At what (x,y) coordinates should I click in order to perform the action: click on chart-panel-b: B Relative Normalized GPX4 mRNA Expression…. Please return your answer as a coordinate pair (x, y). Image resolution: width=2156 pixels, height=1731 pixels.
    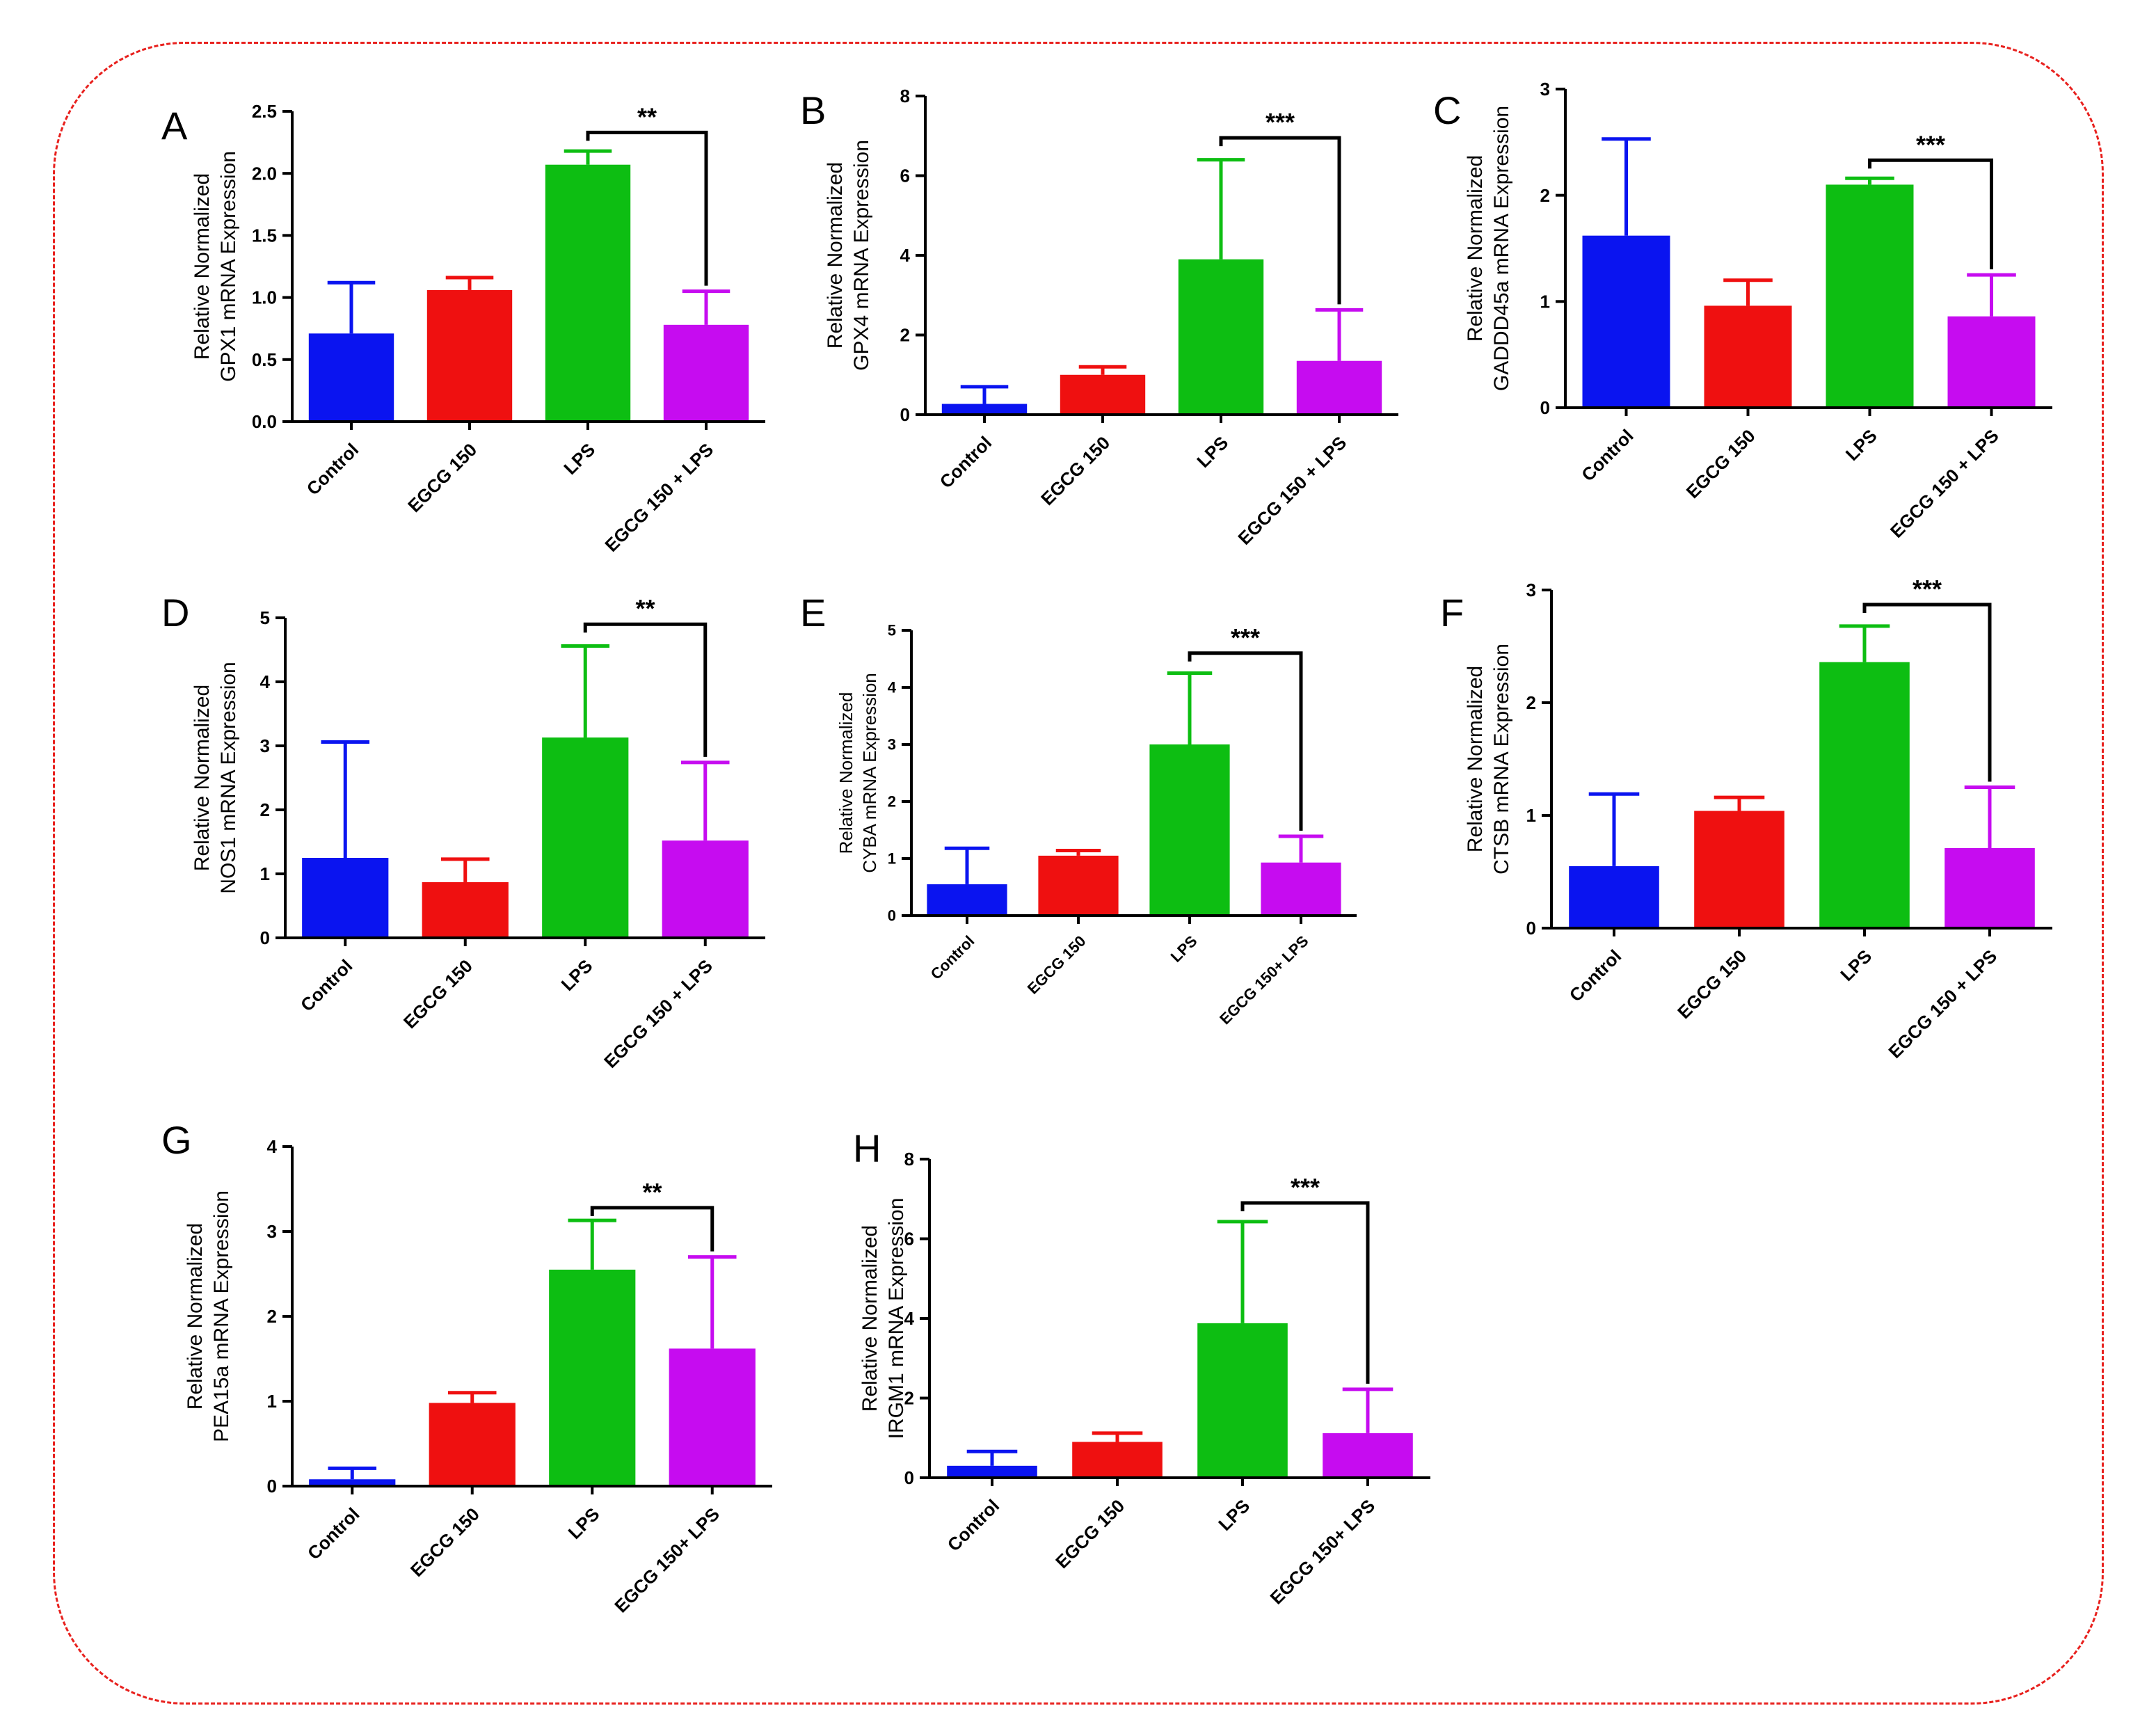
    Looking at the image, I should click on (1099, 317).